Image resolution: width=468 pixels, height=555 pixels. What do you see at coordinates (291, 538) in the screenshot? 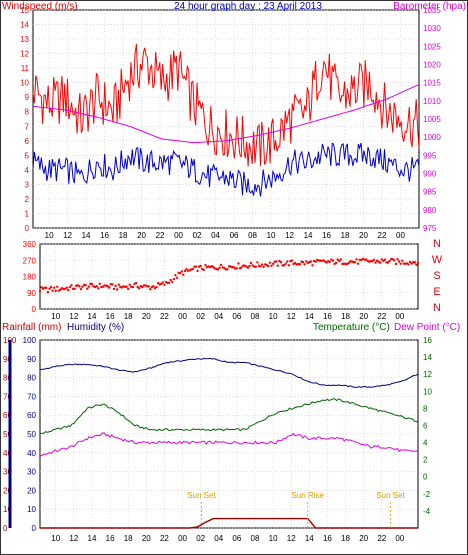
I see `climate-time-tick-label: 12` at bounding box center [291, 538].